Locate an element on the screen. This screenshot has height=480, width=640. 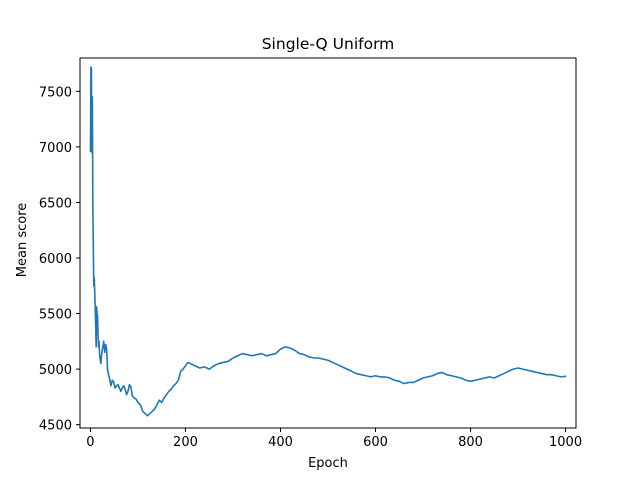
y-axis: 4500 5000 5500 6000 6500 7000 7500 is located at coordinates (59, 259).